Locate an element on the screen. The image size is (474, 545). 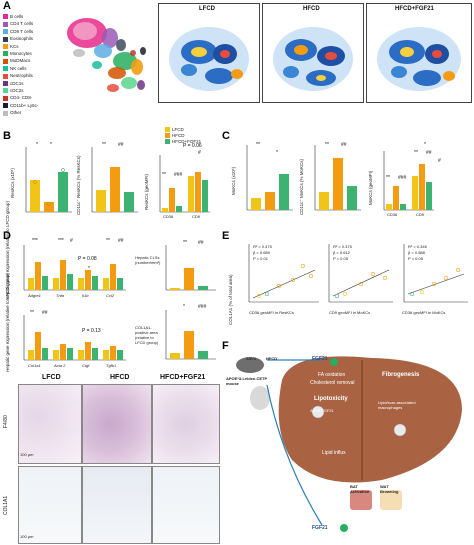
panel-d-sig-12: ## is located at coordinates (201, 243).